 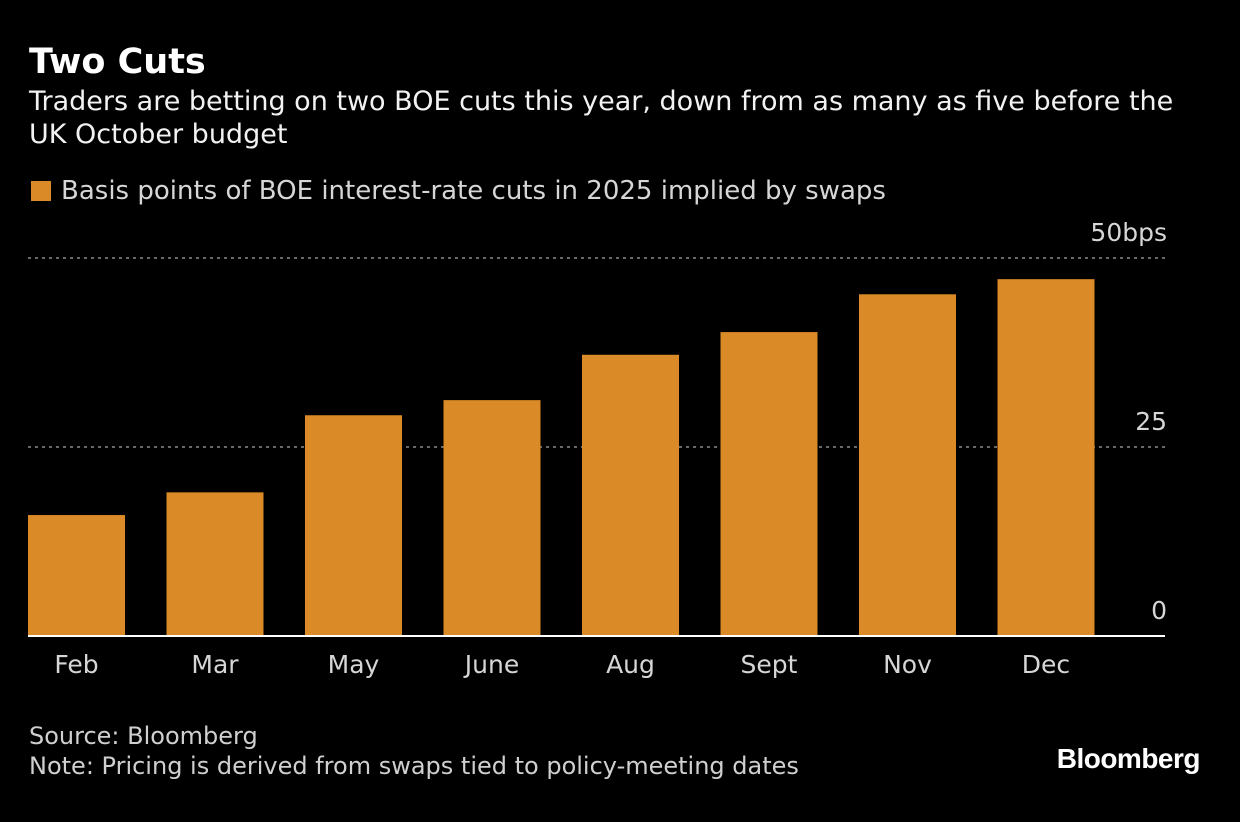 What do you see at coordinates (215, 564) in the screenshot?
I see `bar-mar` at bounding box center [215, 564].